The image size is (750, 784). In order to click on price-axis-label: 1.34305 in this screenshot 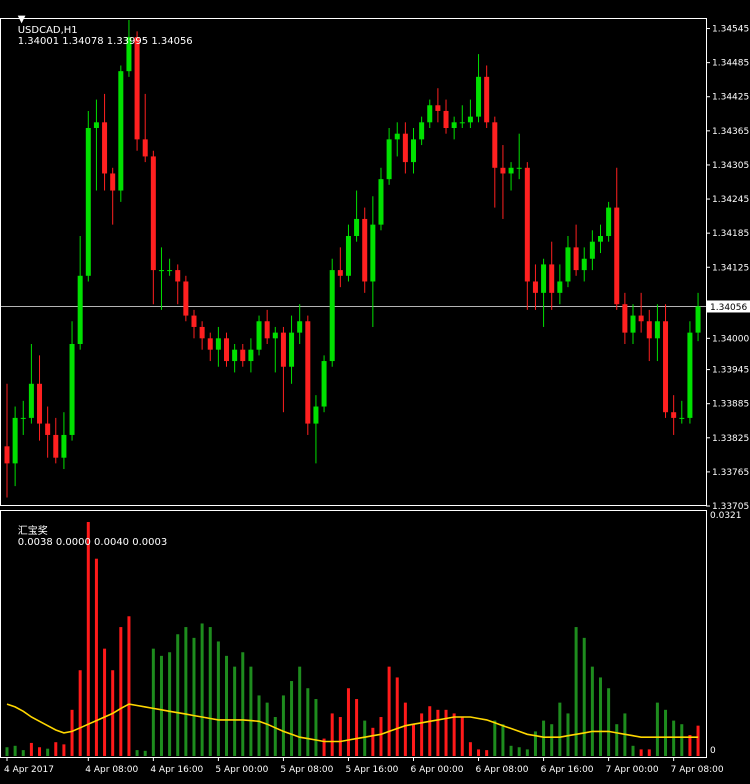, I will do `click(730, 166)`.